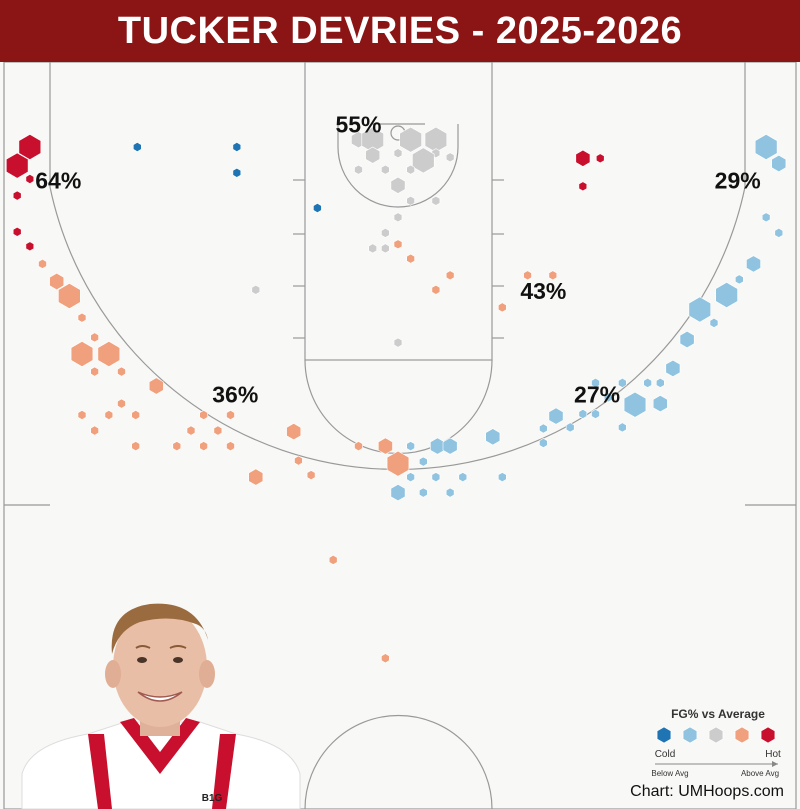 The height and width of the screenshot is (809, 800). What do you see at coordinates (773, 754) in the screenshot?
I see `legend-hot-label: Hot` at bounding box center [773, 754].